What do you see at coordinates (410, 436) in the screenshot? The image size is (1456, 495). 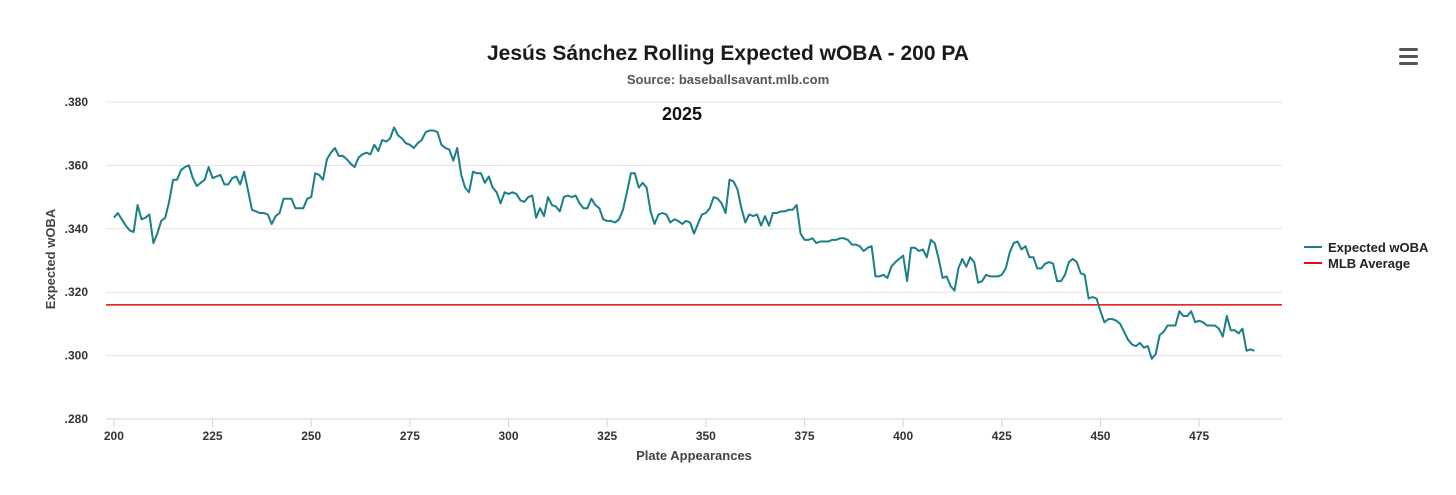 I see `x-tick-label: 275` at bounding box center [410, 436].